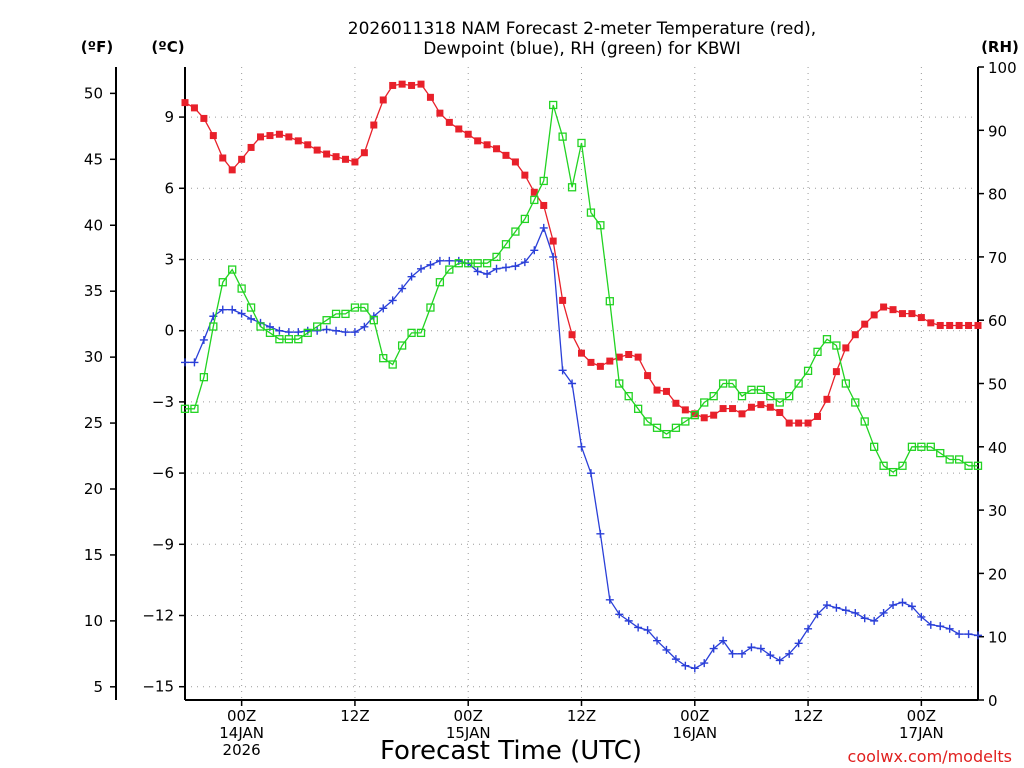  Describe the element at coordinates (997, 448) in the screenshot. I see `rh-tick-label: 40` at that location.